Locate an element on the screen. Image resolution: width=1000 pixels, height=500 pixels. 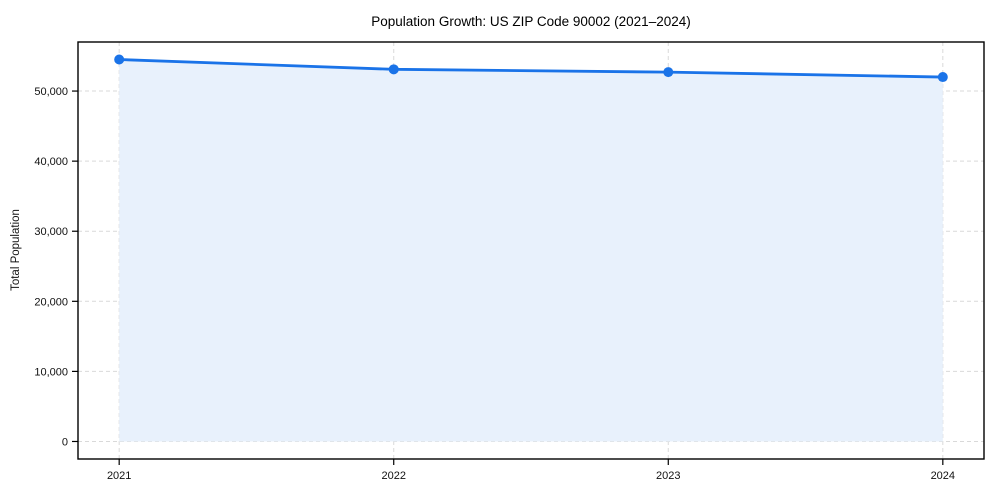
data-points is located at coordinates (531, 68).